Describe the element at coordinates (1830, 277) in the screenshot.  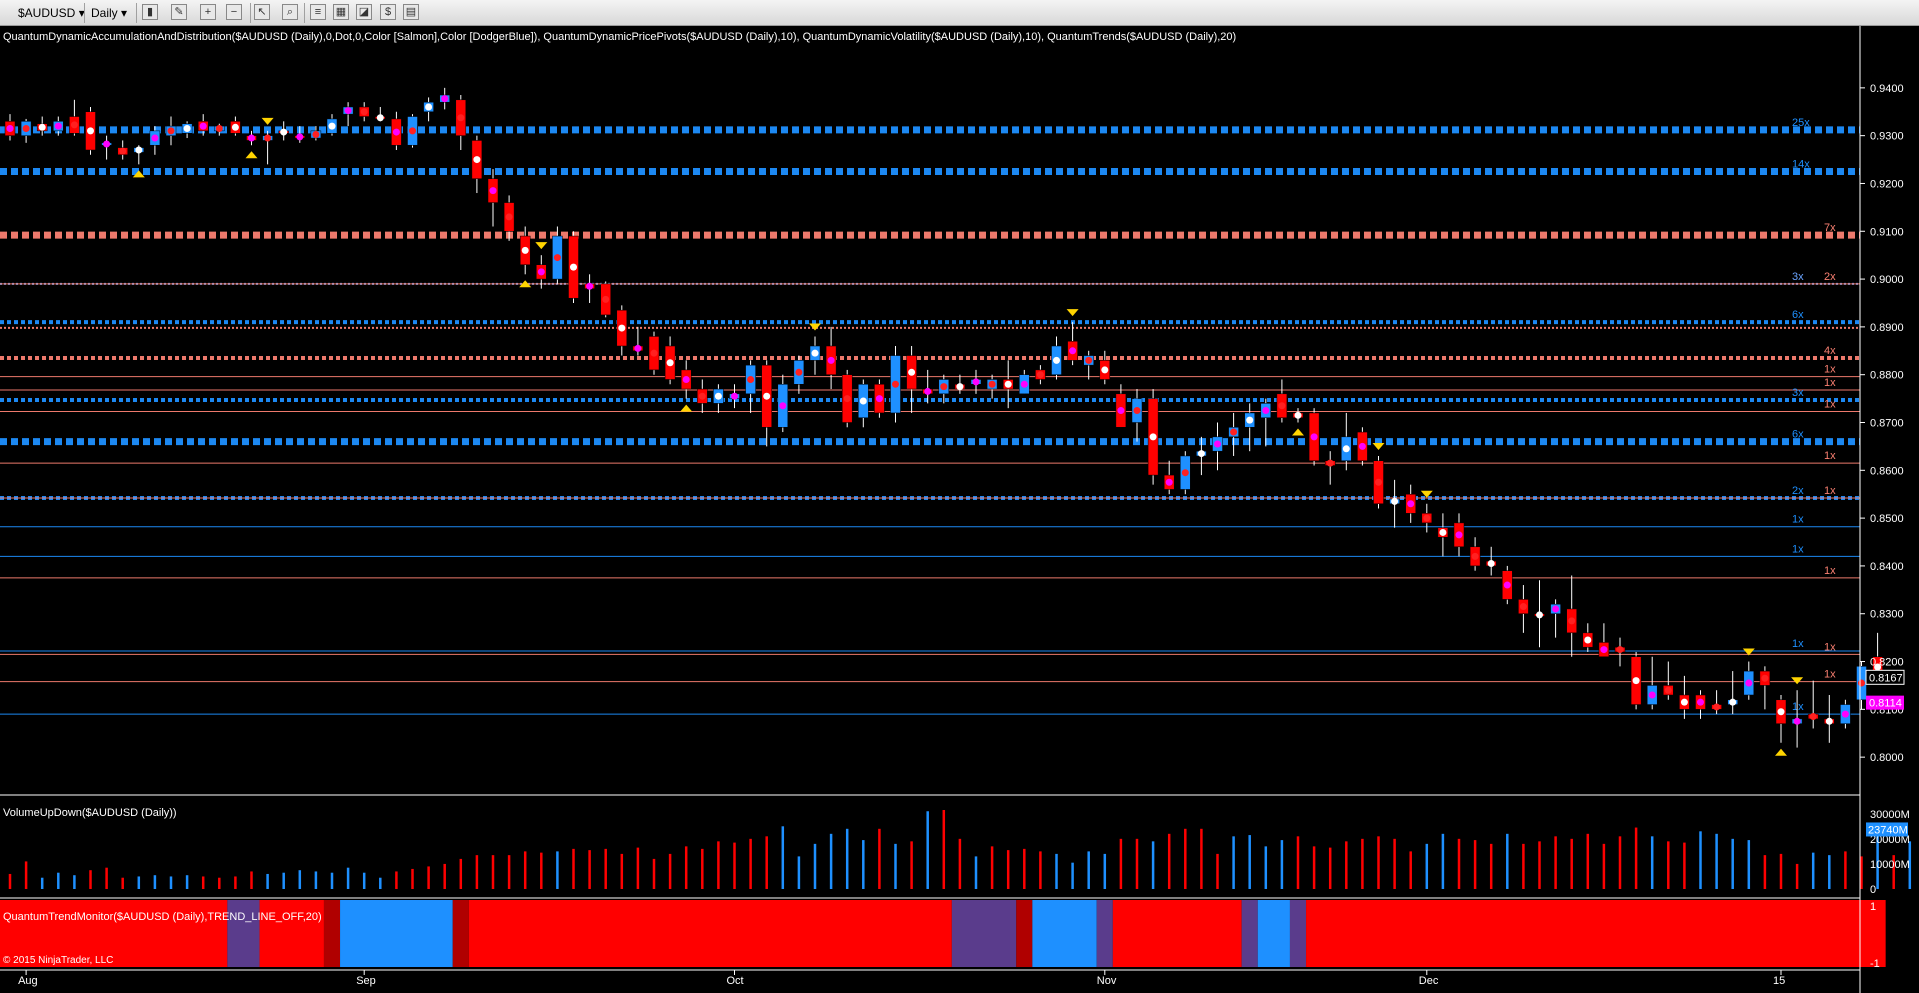
I see `pivot-label: 2x` at that location.